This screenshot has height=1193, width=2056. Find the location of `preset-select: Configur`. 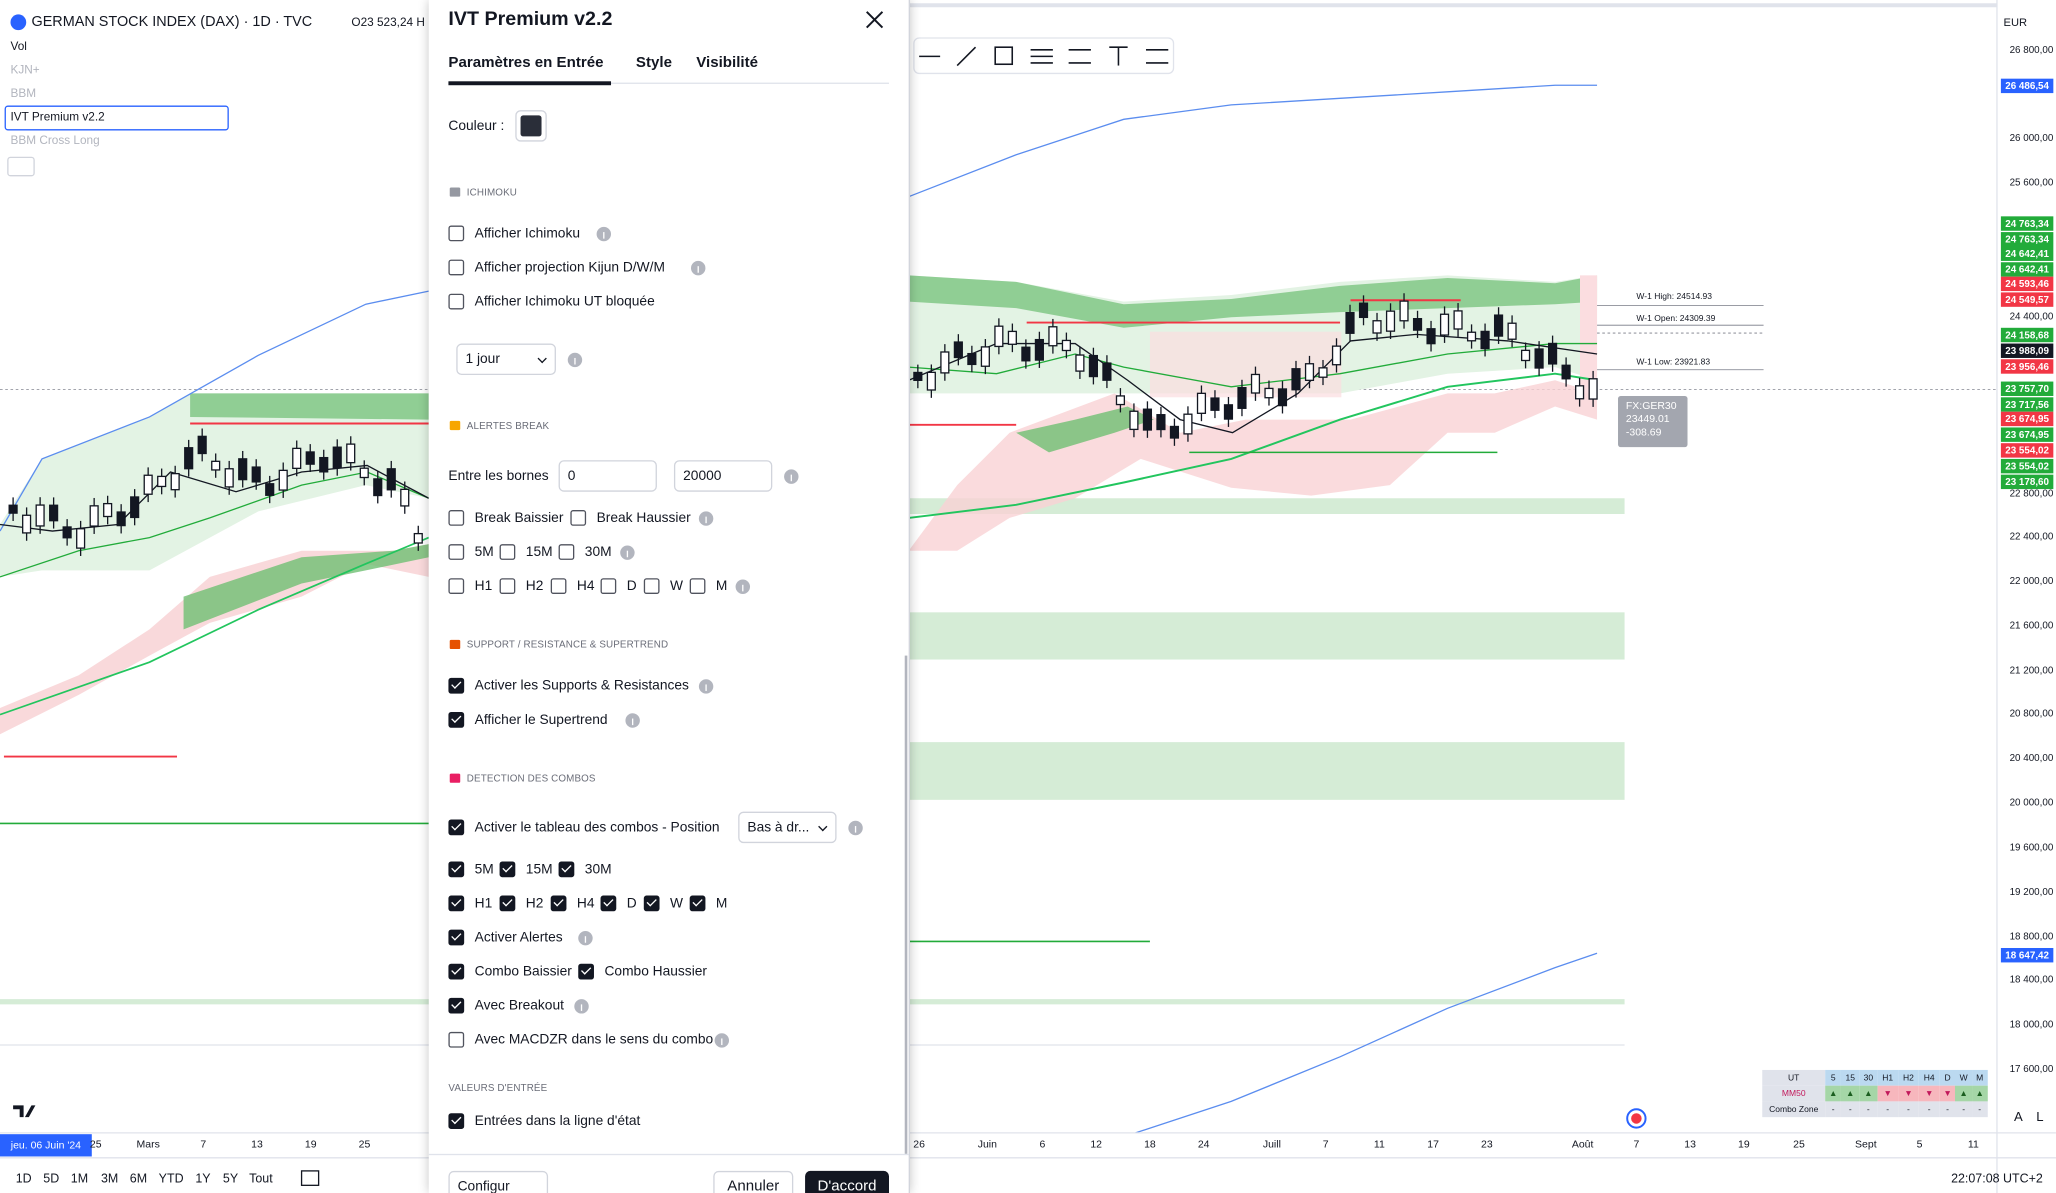

preset-select: Configur is located at coordinates (498, 1181).